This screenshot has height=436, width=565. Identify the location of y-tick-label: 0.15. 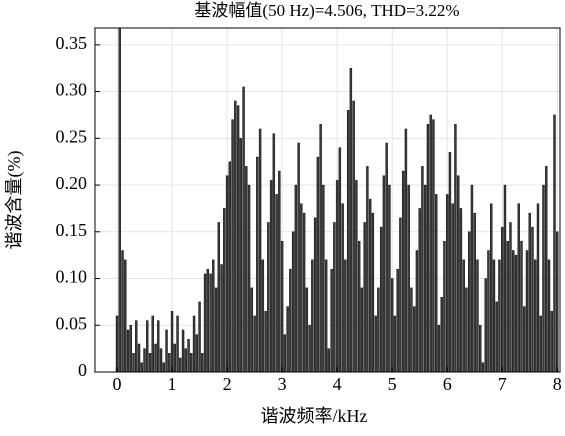
(72, 230).